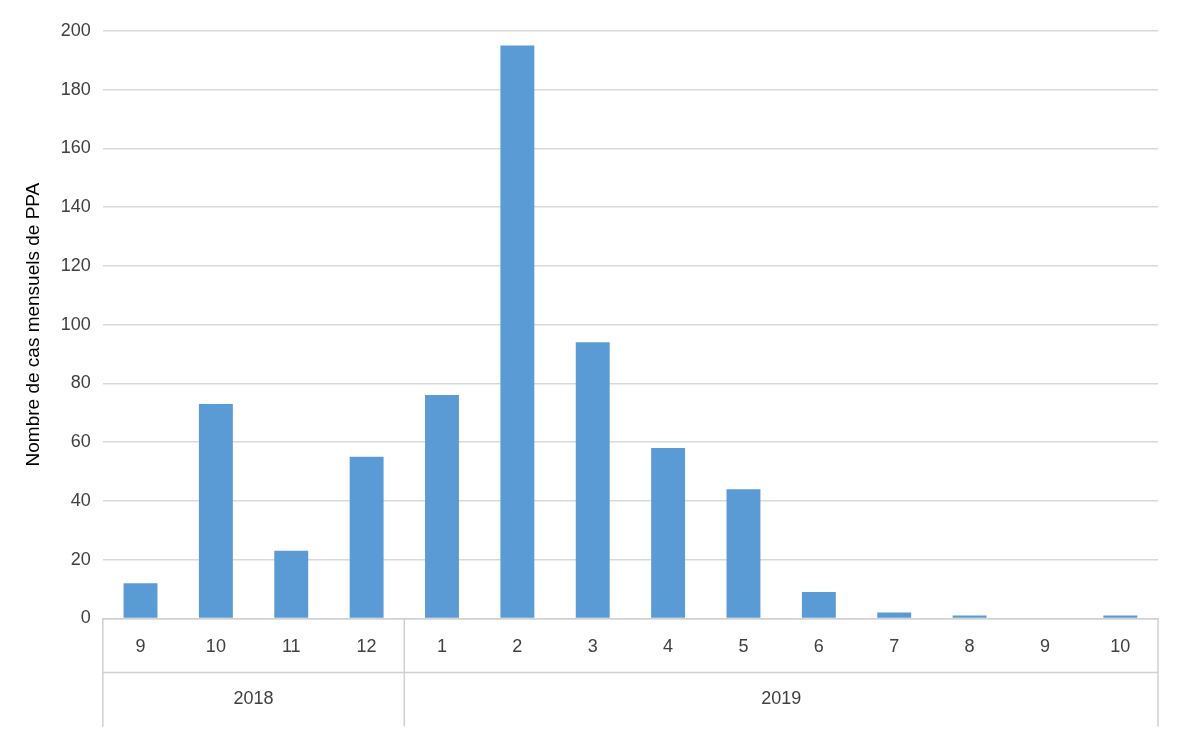 Image resolution: width=1189 pixels, height=748 pixels. Describe the element at coordinates (592, 646) in the screenshot. I see `x-tick-label: 3` at that location.